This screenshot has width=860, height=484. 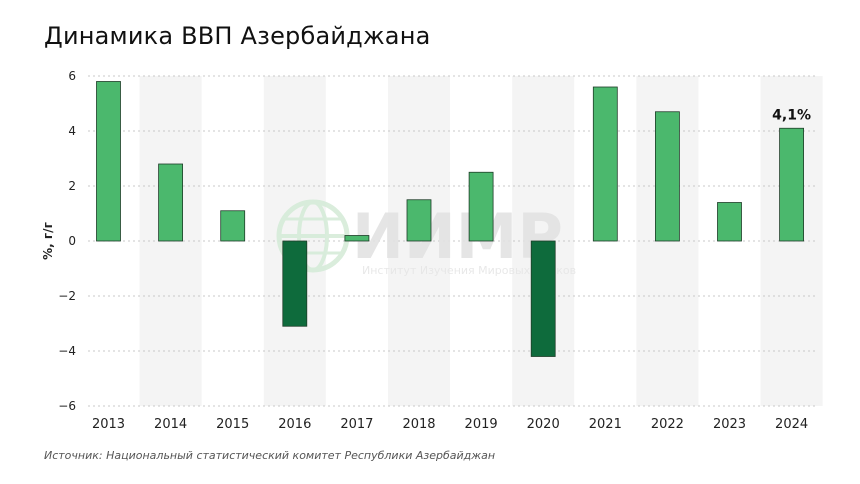 What do you see at coordinates (418, 424) in the screenshot?
I see `x-tick-label: 2018` at bounding box center [418, 424].